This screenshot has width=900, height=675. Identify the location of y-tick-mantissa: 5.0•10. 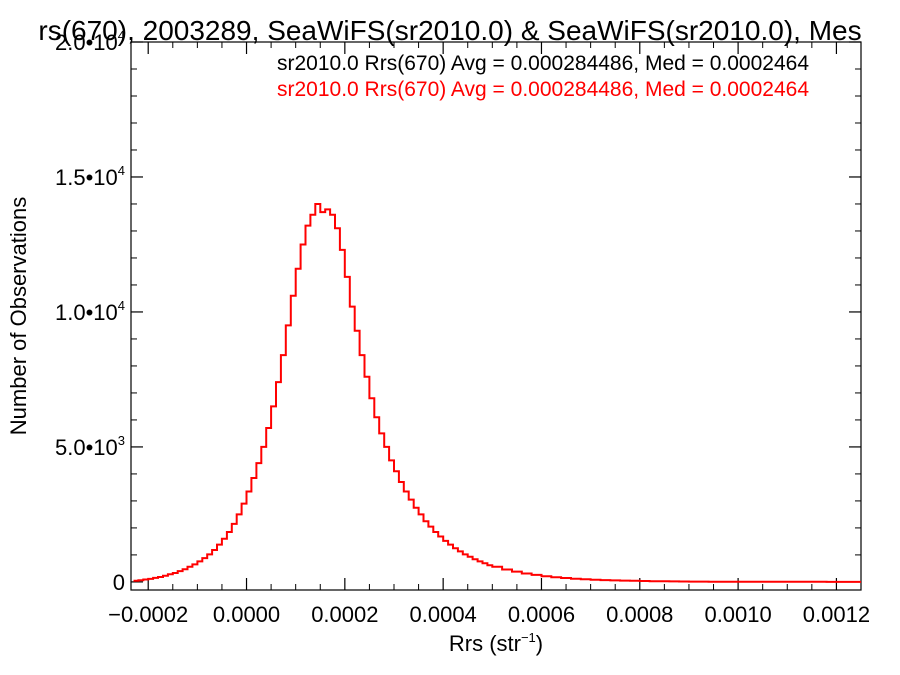
(86, 447).